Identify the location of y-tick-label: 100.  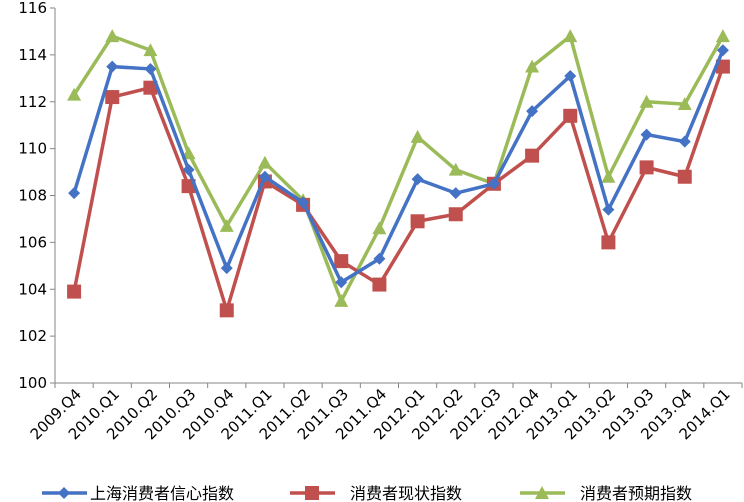
(32, 383).